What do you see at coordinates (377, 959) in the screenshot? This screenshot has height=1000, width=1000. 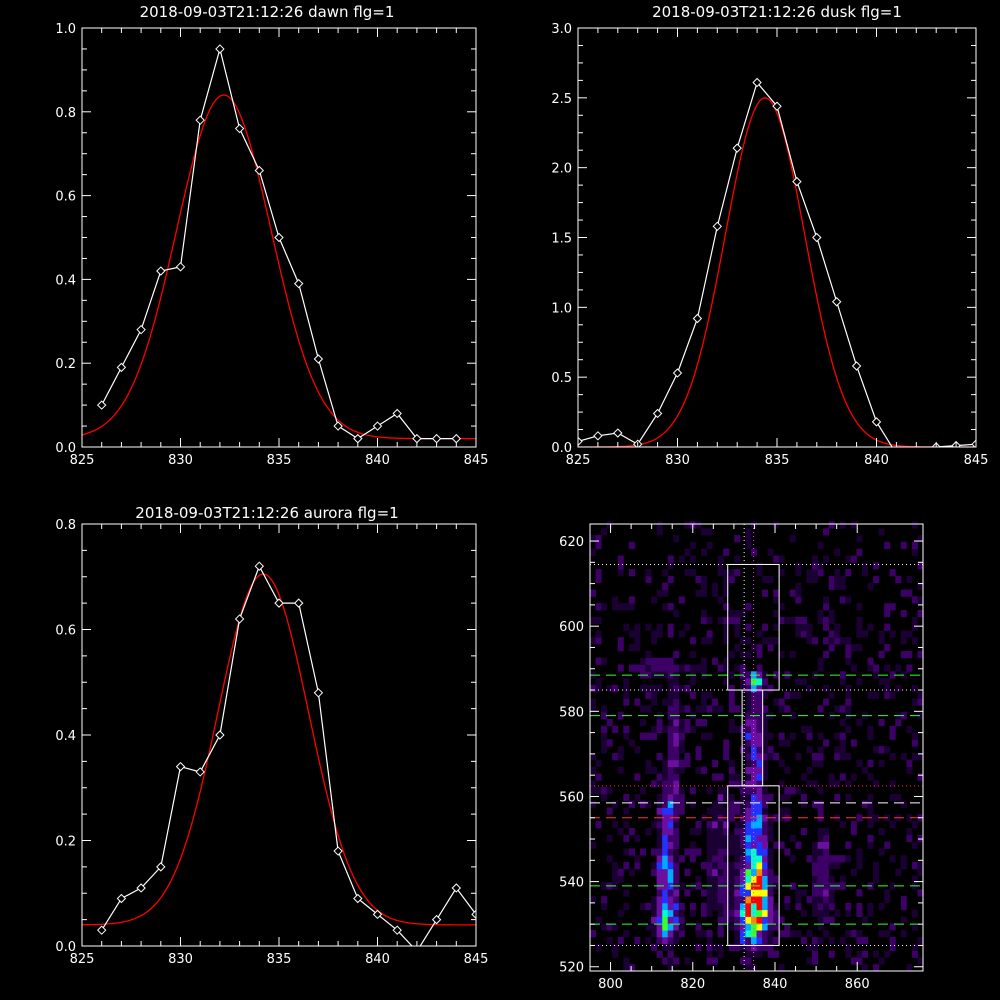 I see `x-tick-label: 840` at bounding box center [377, 959].